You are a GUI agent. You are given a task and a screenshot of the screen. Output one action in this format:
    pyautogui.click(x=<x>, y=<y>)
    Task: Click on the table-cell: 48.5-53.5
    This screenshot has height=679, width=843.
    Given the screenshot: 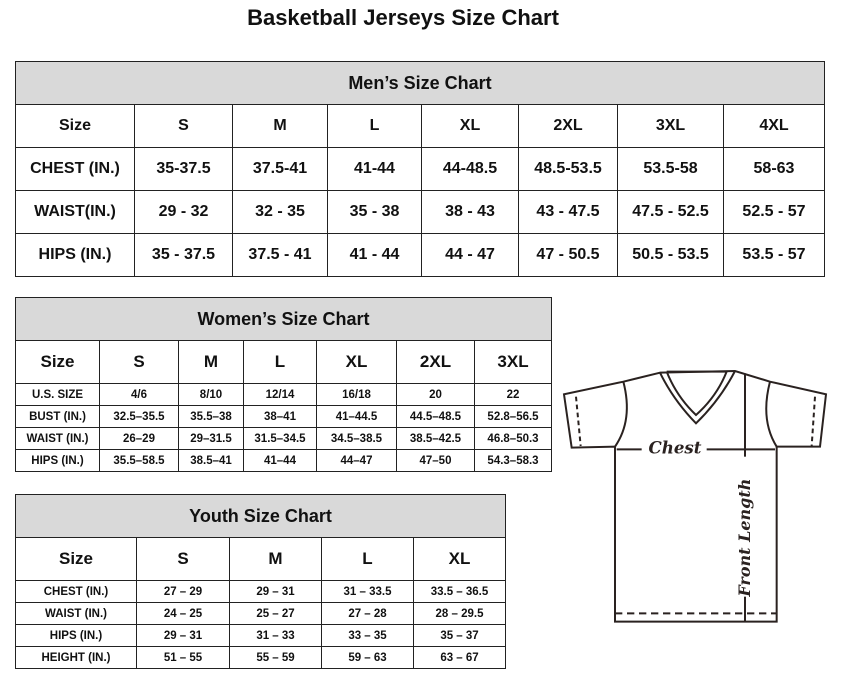 What is the action you would take?
    pyautogui.click(x=568, y=169)
    